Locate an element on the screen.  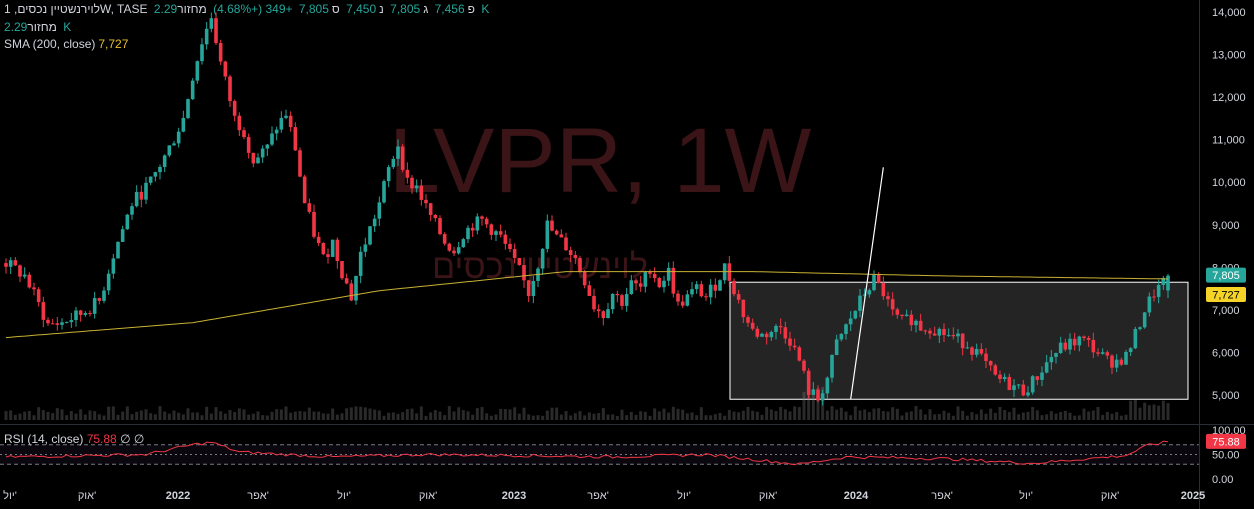
time-axis-label: 2023 is located at coordinates (514, 496).